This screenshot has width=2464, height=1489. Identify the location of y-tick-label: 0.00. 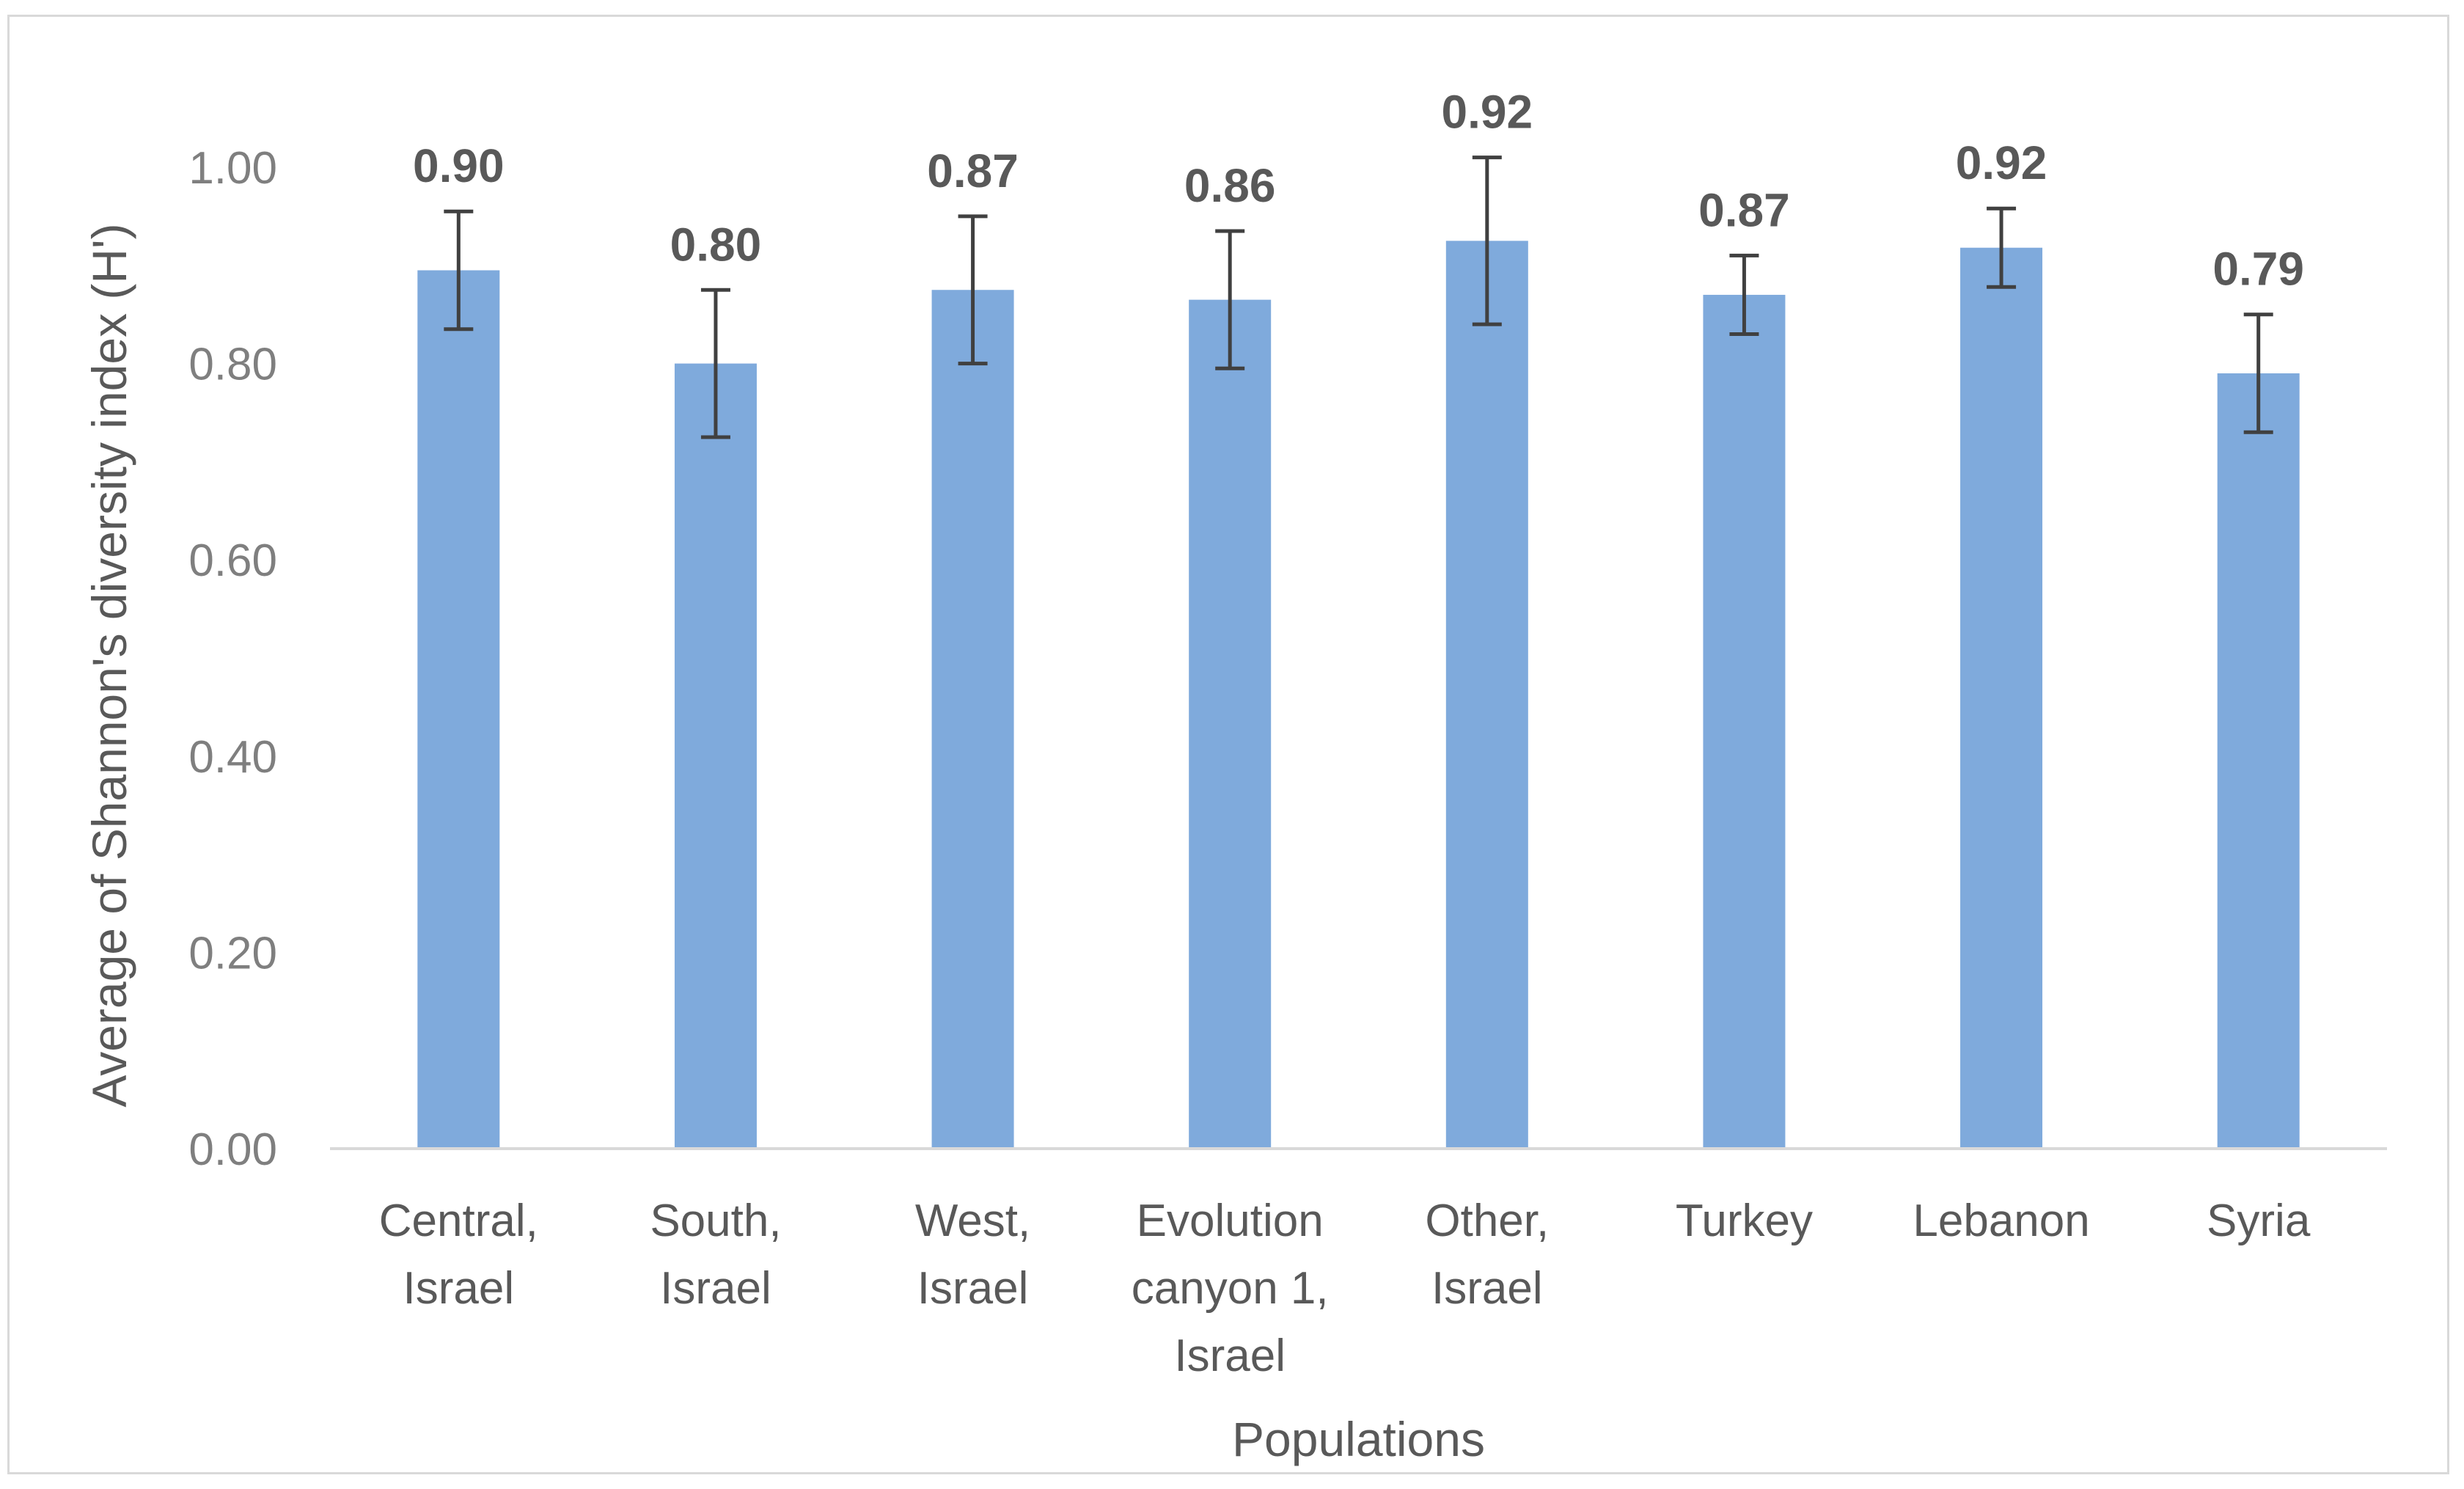
(232, 1149).